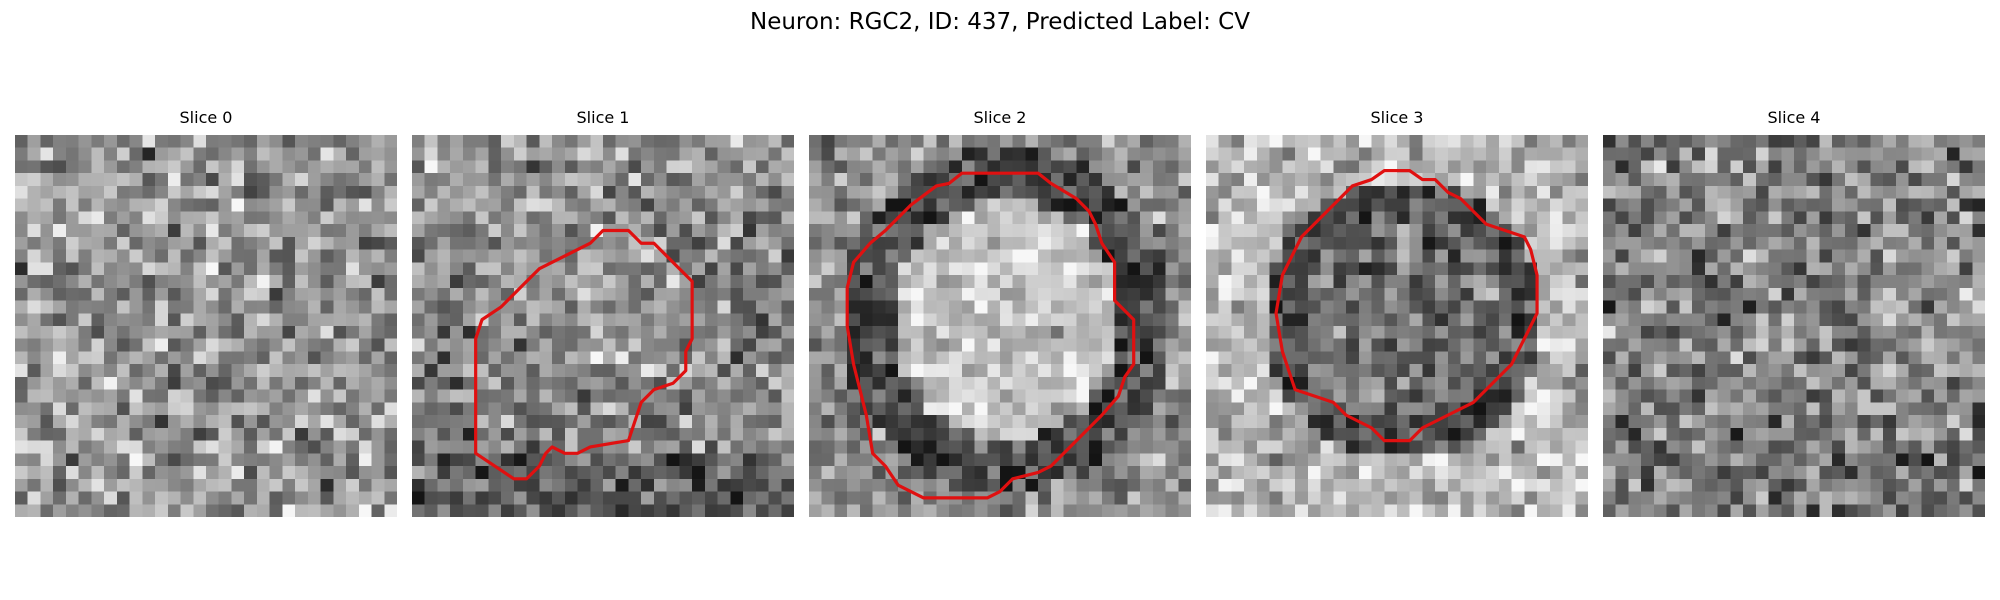 This screenshot has width=2000, height=600. I want to click on panel-slice-3: Slice 3, so click(1397, 312).